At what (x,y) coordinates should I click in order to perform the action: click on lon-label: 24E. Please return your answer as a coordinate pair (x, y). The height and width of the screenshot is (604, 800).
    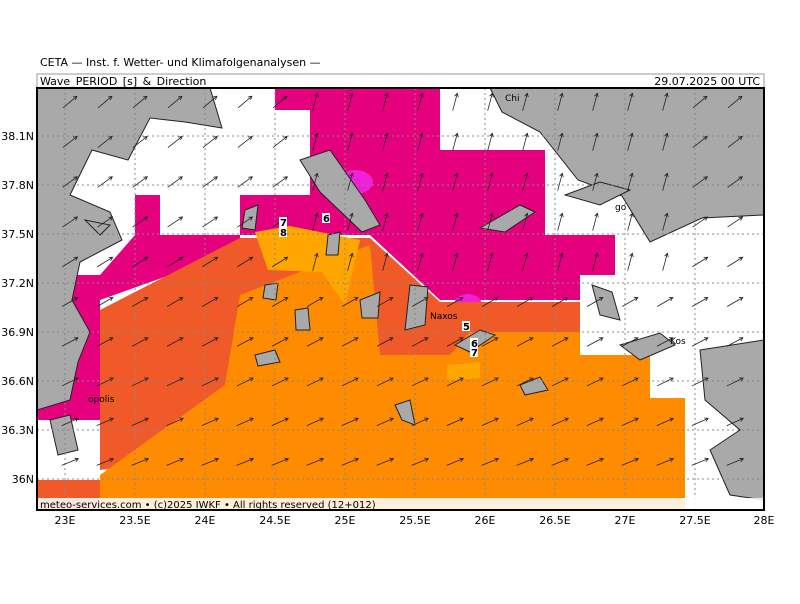
    Looking at the image, I should click on (205, 520).